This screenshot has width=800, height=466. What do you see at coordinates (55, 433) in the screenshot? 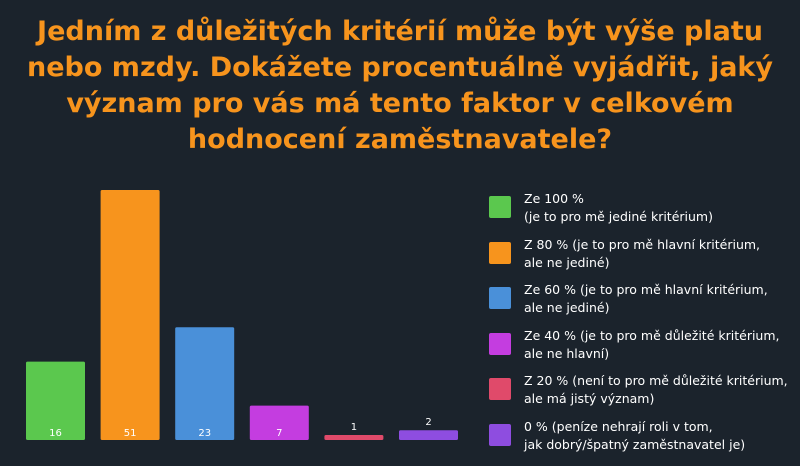
I see `bar-value-label-1: 16` at bounding box center [55, 433].